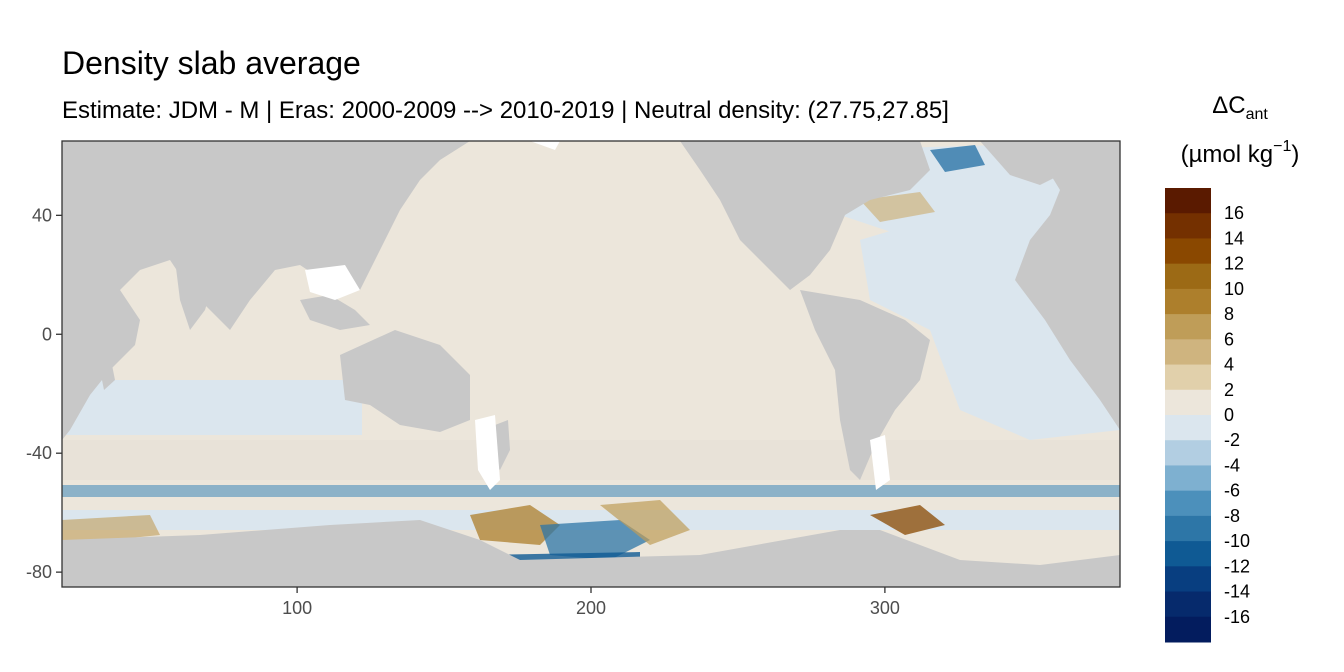  Describe the element at coordinates (897, 207) in the screenshot. I see `north-atlantic-positive` at that location.